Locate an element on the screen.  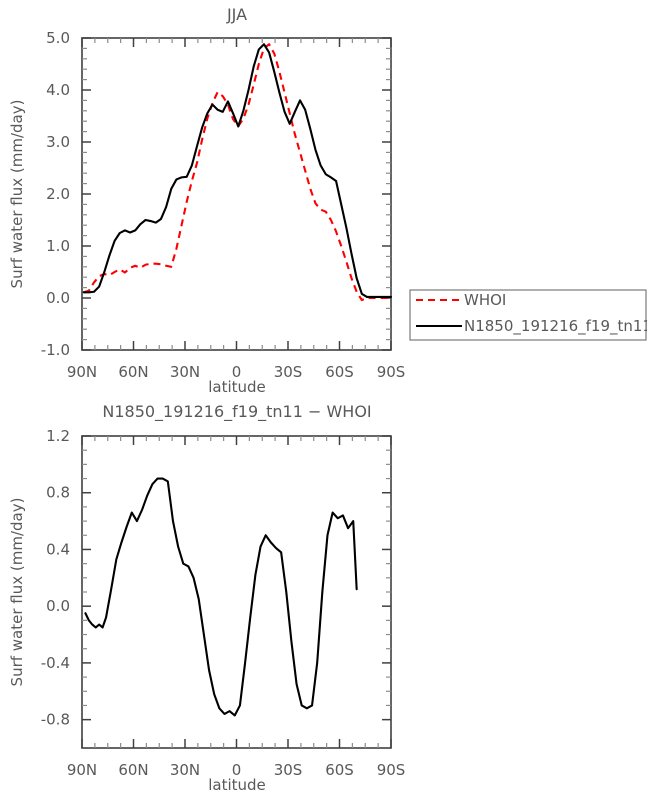
legend: WHOI N1850_191216_f19_tn11 is located at coordinates (528, 315).